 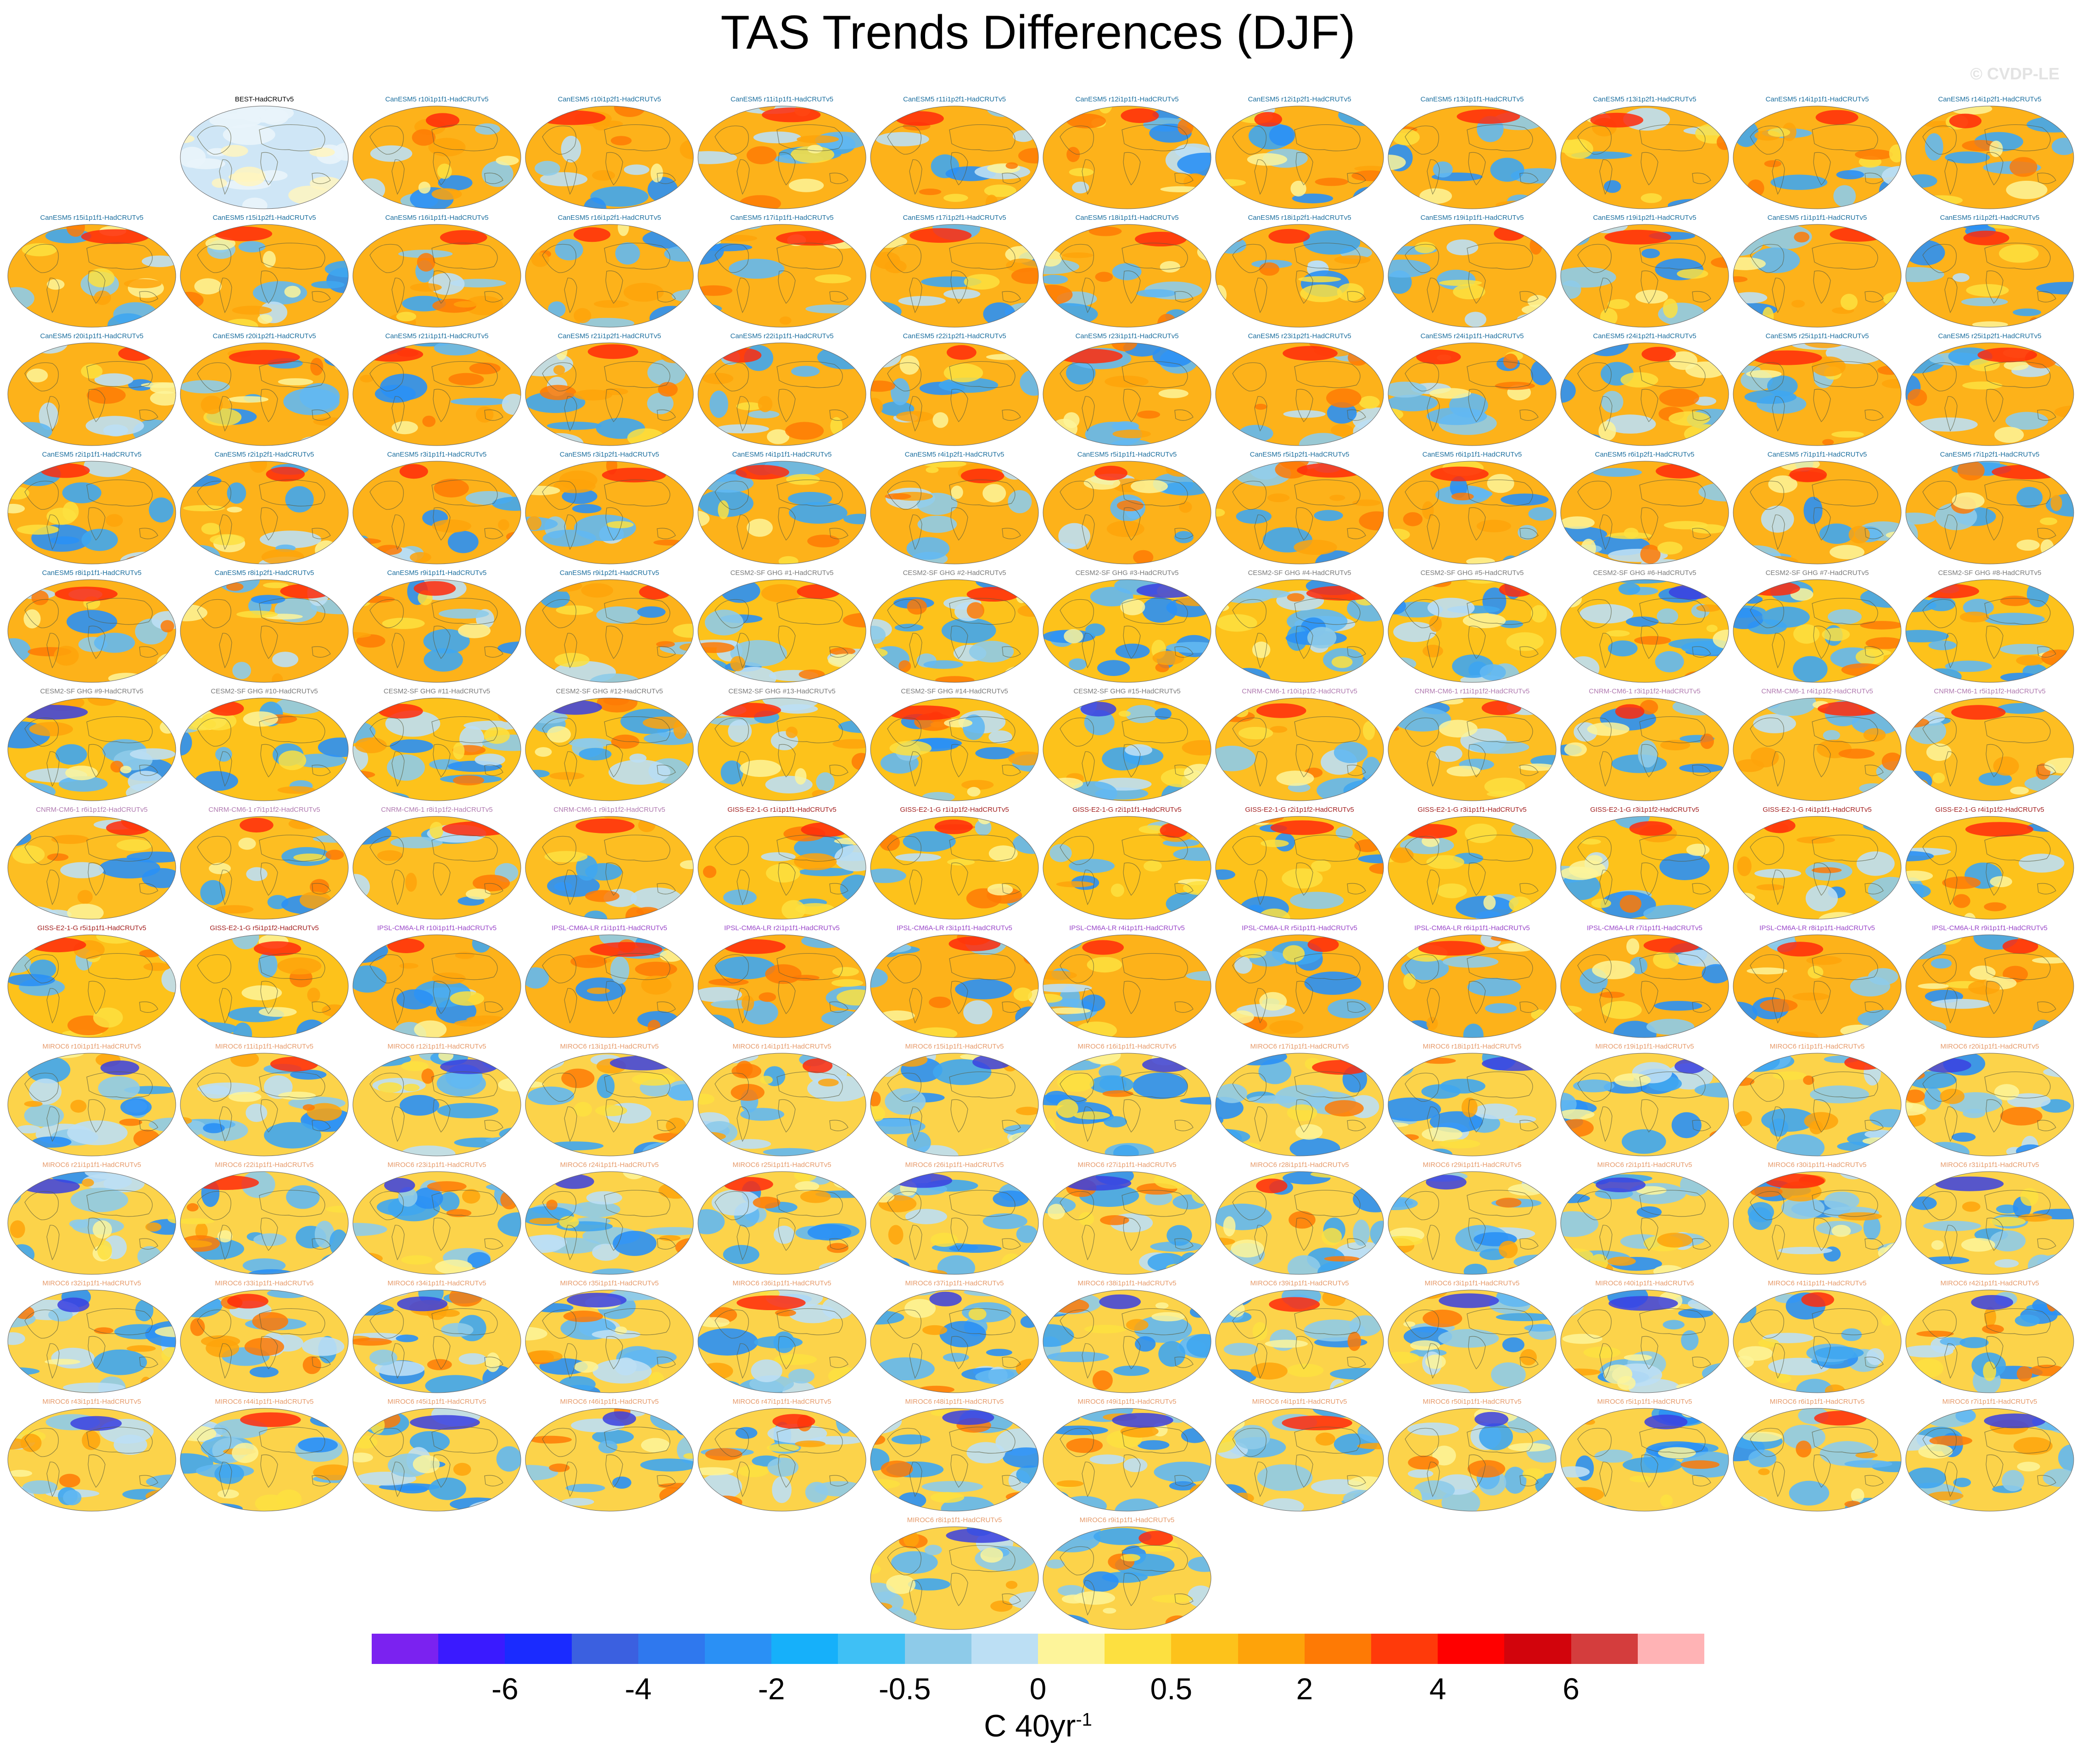 What do you see at coordinates (1645, 454) in the screenshot?
I see `panel-title: CanESM5 r6i1p2f1-HadCRUTv5` at bounding box center [1645, 454].